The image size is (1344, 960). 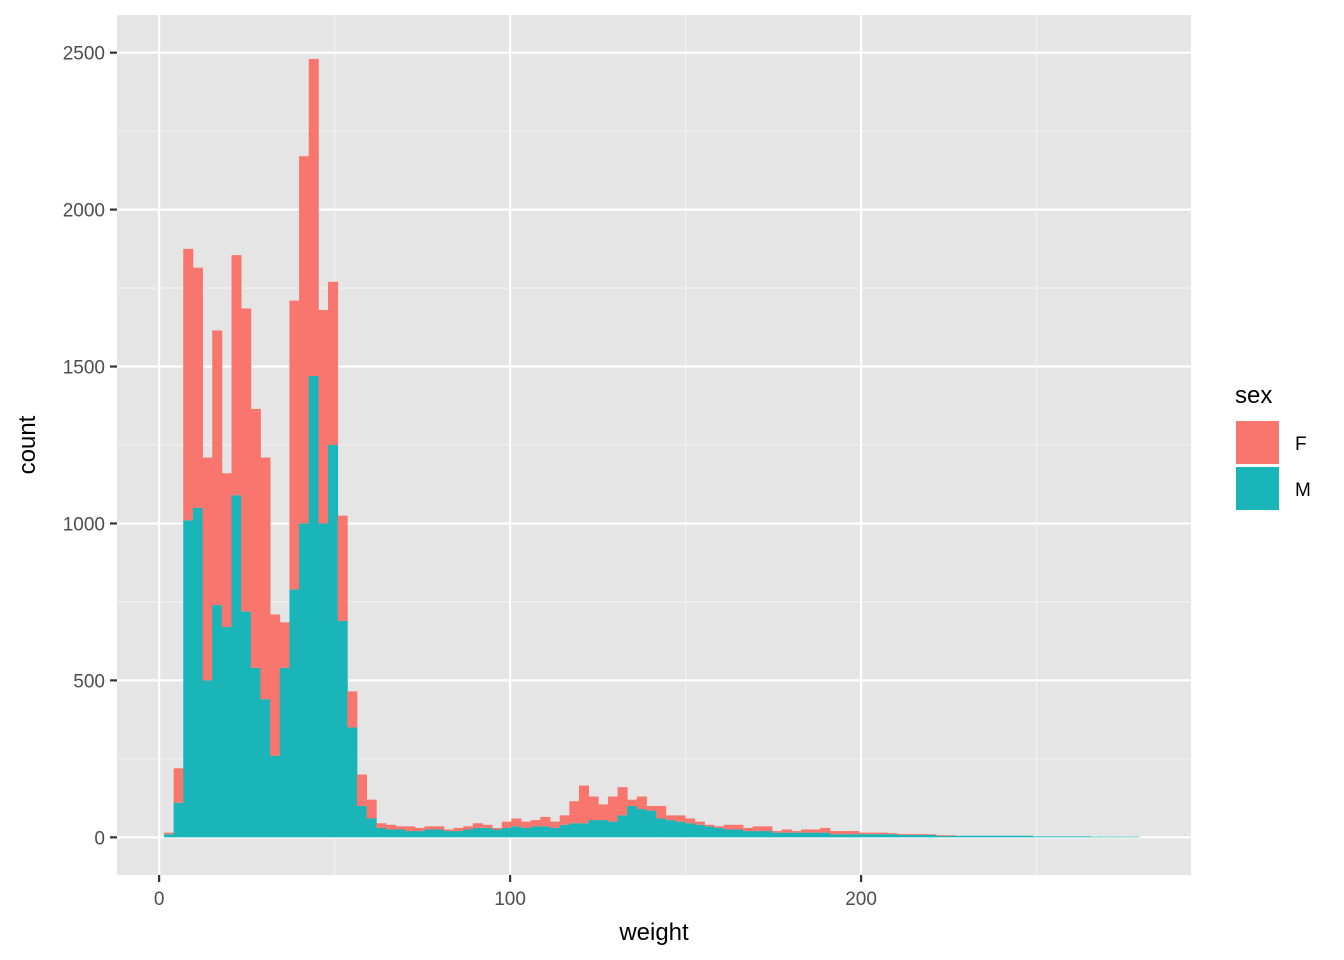 I want to click on x-tick-label: 200, so click(x=861, y=899).